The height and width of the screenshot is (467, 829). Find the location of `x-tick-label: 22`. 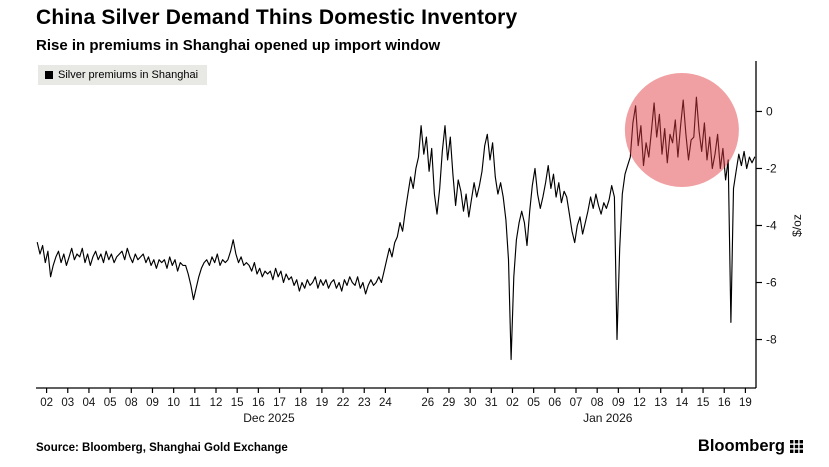

x-tick-label: 22 is located at coordinates (343, 403).